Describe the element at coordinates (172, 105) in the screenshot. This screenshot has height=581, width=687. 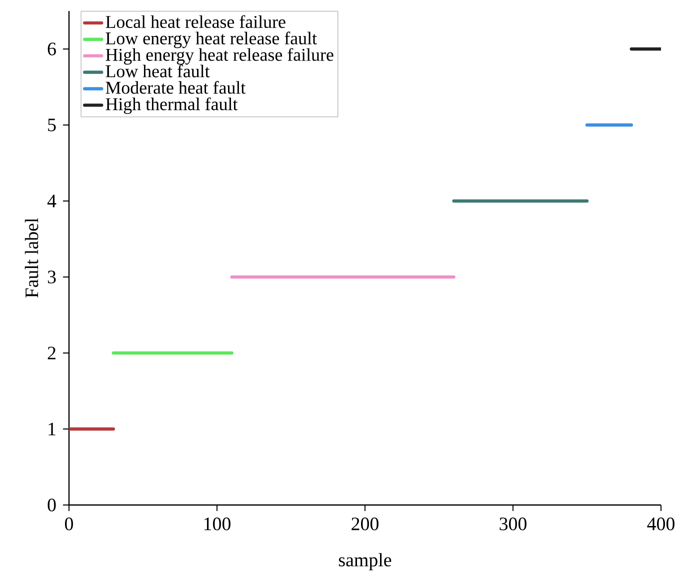
I see `legend-label: High thermal fault` at that location.